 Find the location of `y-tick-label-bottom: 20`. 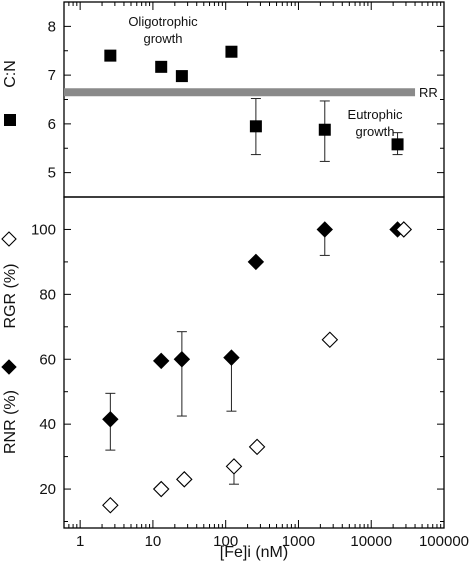

y-tick-label-bottom: 20 is located at coordinates (47, 489).